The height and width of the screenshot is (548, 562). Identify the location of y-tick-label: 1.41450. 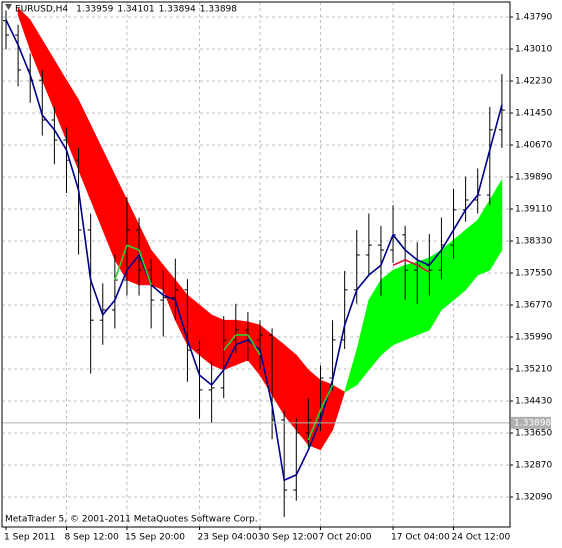
(533, 114).